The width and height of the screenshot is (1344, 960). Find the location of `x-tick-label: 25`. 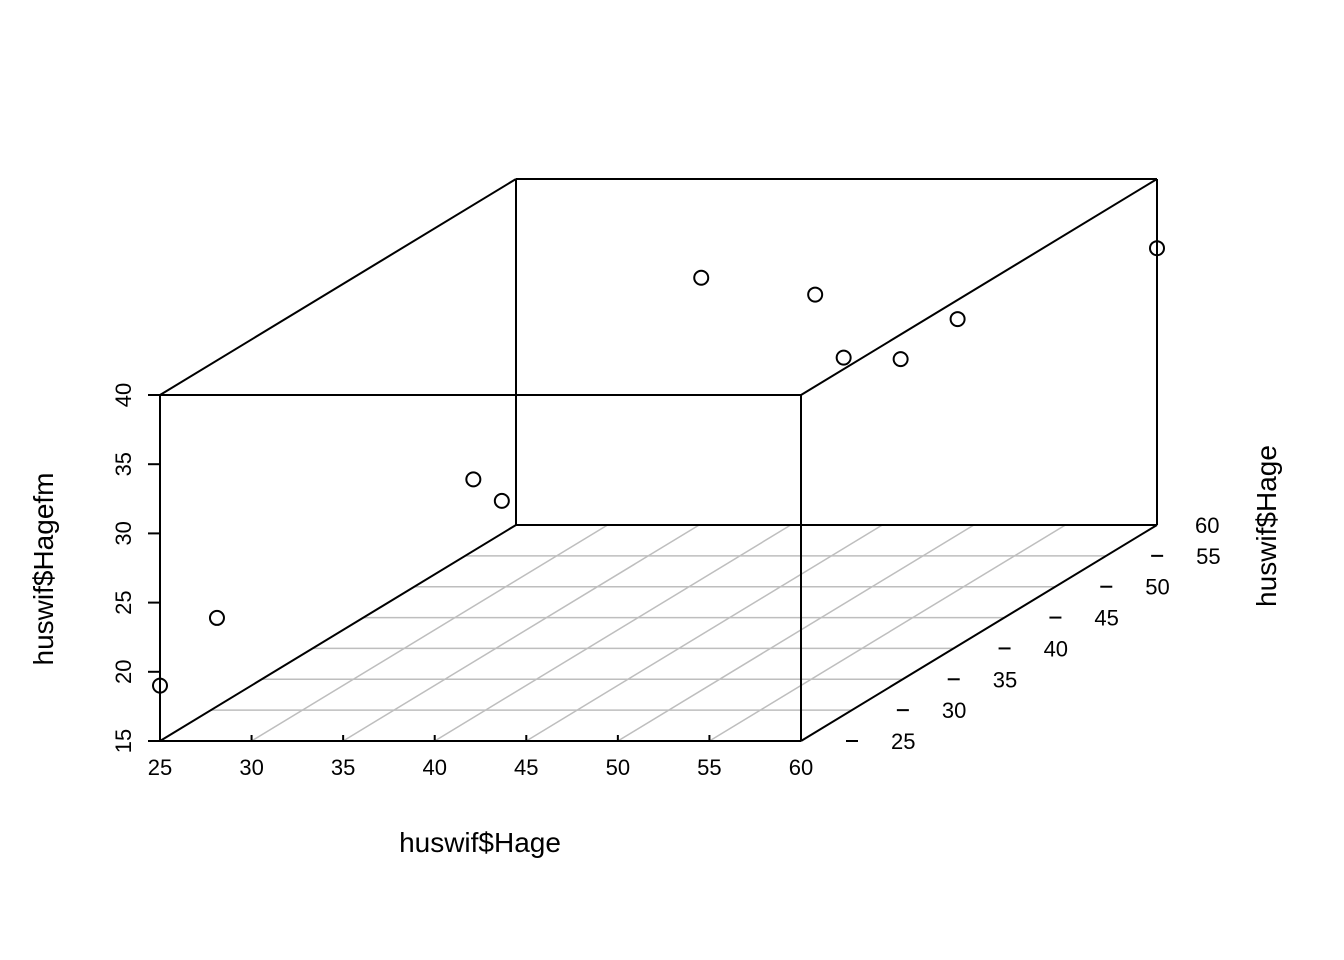

x-tick-label: 25 is located at coordinates (160, 767).